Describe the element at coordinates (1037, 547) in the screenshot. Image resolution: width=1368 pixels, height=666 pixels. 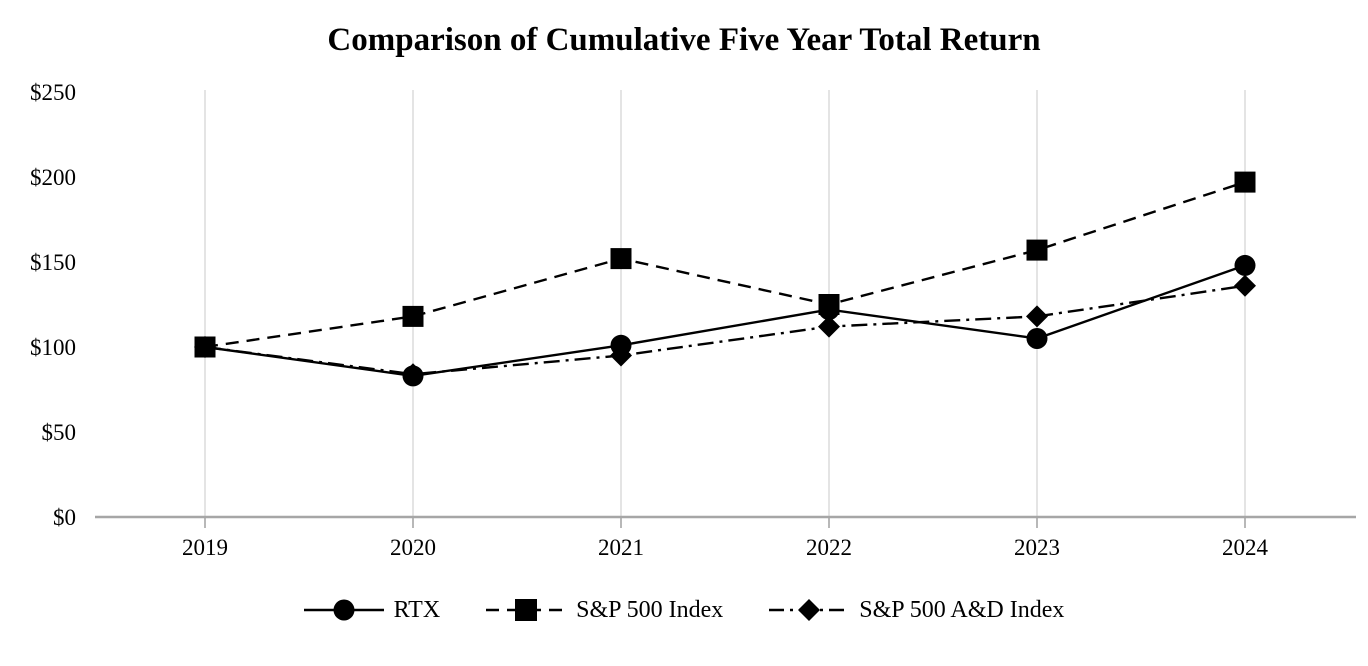
I see `x-tick-label-2023: 2023` at that location.